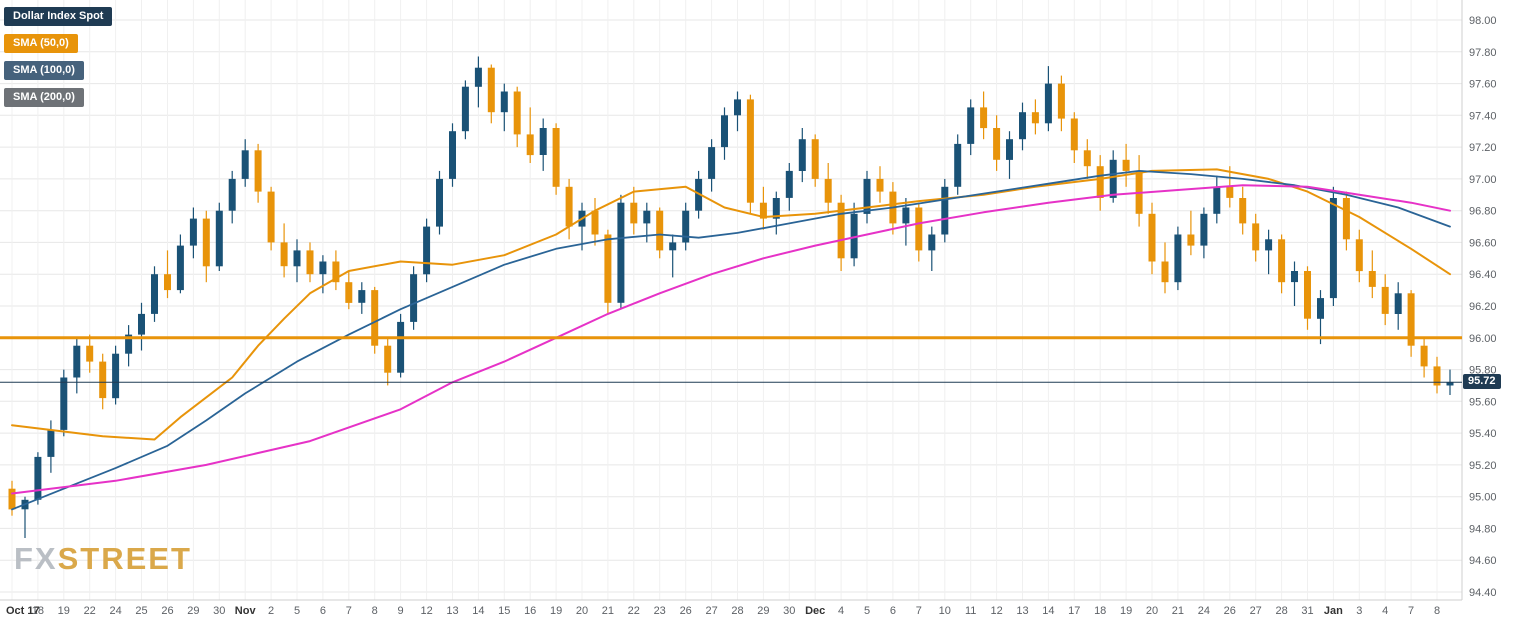  Describe the element at coordinates (815, 611) in the screenshot. I see `svg-text: Dec` at that location.